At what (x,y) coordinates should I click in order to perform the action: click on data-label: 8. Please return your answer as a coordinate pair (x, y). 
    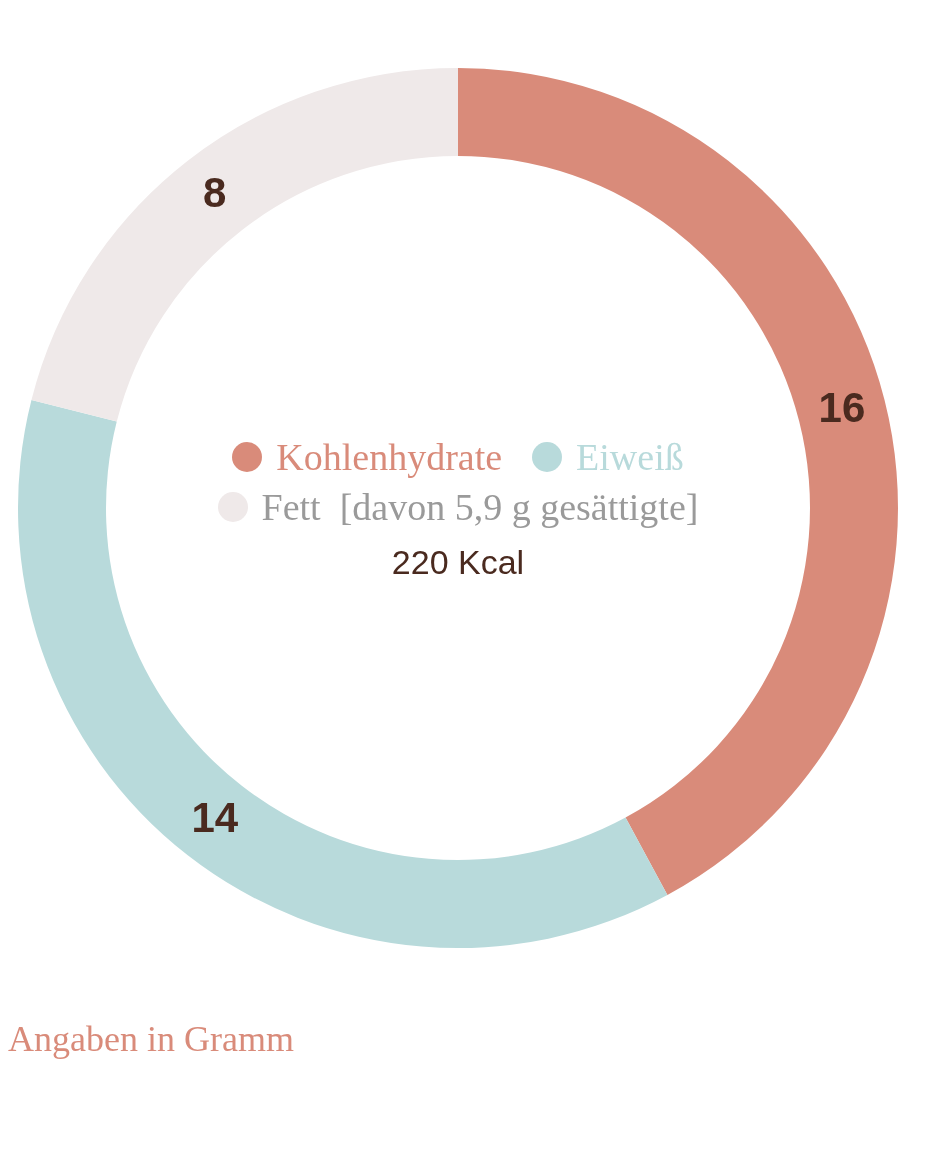
    Looking at the image, I should click on (215, 193).